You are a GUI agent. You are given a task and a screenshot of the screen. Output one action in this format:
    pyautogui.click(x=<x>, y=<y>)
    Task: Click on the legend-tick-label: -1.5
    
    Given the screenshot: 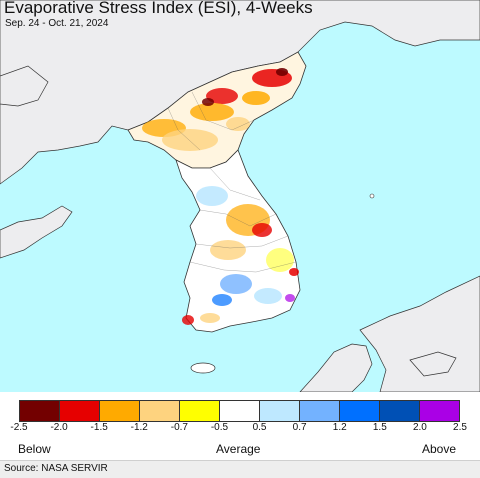 What is the action you would take?
    pyautogui.click(x=99, y=427)
    